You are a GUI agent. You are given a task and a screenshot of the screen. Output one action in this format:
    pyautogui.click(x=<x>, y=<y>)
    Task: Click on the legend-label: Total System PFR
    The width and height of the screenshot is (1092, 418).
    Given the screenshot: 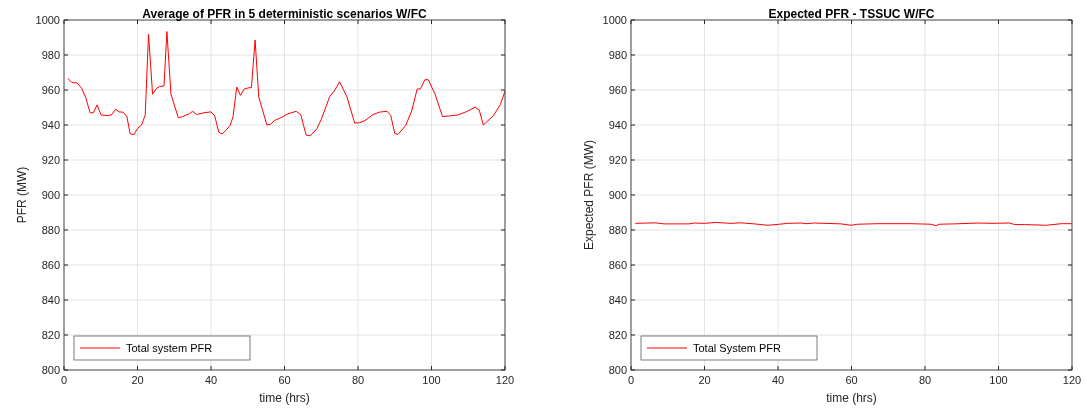 What is the action you would take?
    pyautogui.click(x=737, y=347)
    